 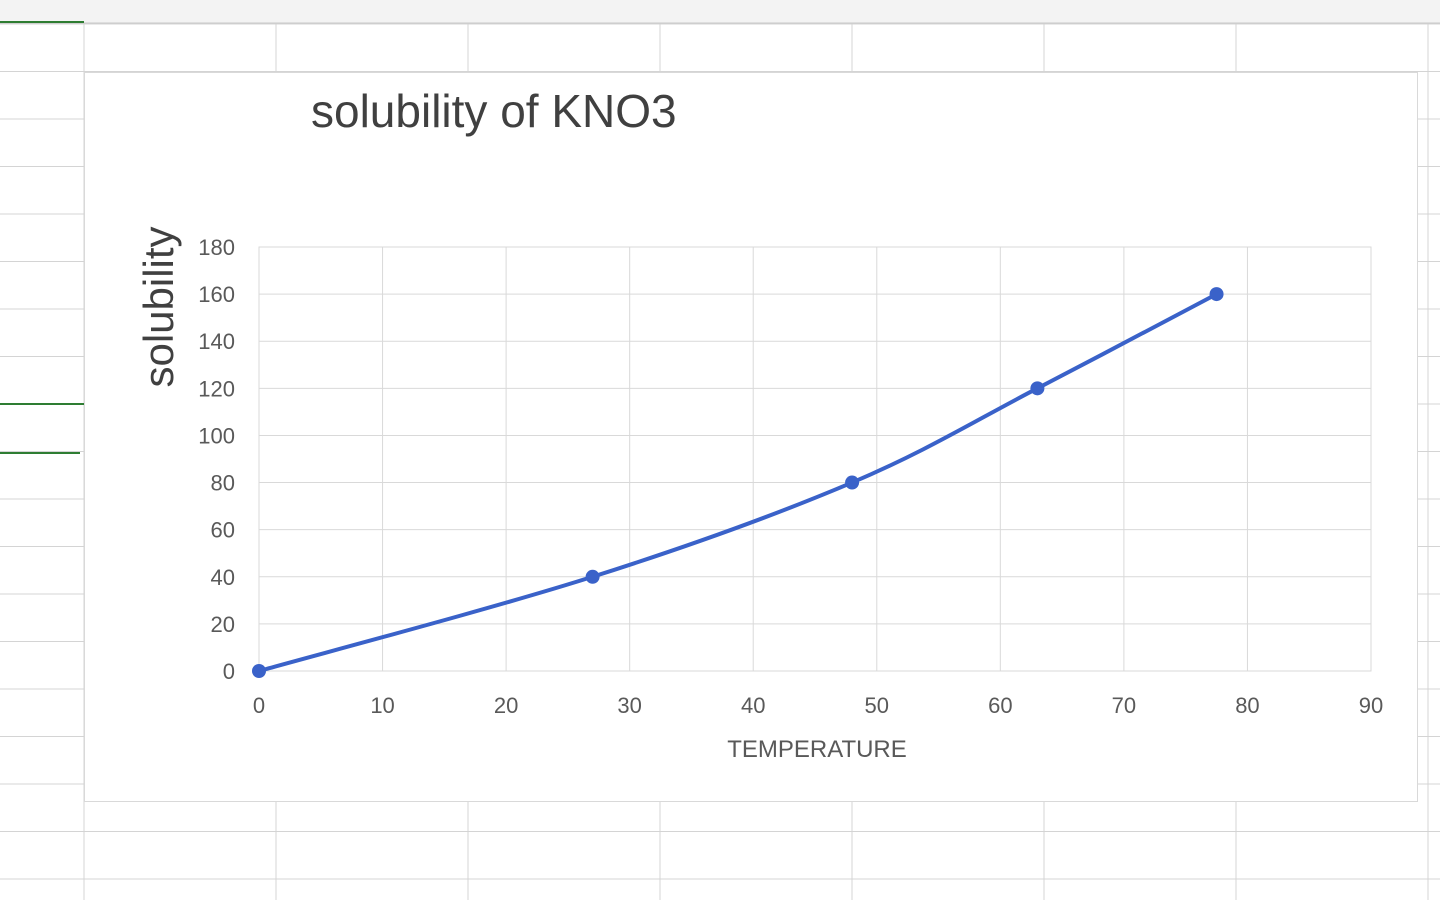 What do you see at coordinates (629, 705) in the screenshot?
I see `x-tick-label: 30` at bounding box center [629, 705].